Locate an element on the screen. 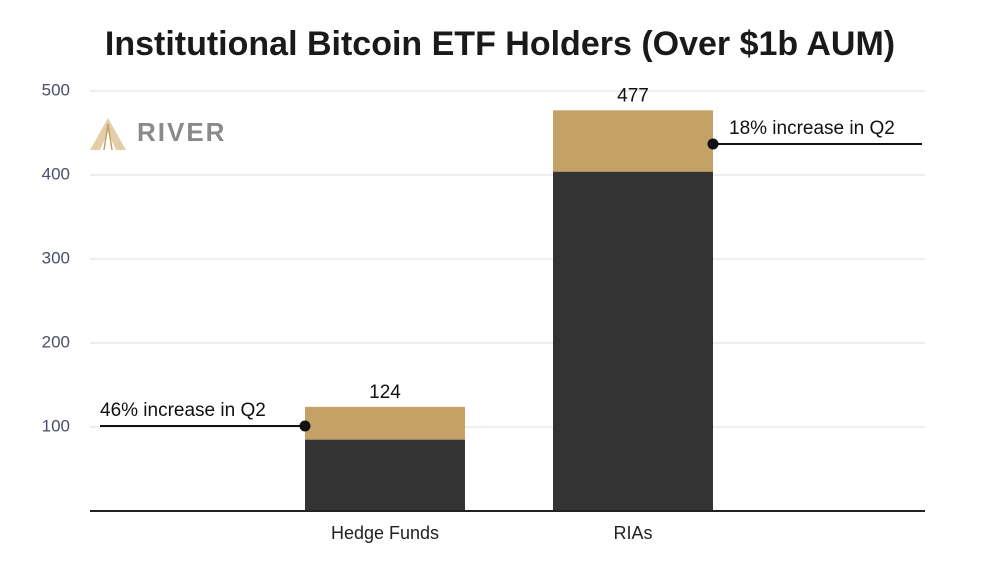 Image resolution: width=1000 pixels, height=563 pixels. y-tick-label: 100 is located at coordinates (56, 425).